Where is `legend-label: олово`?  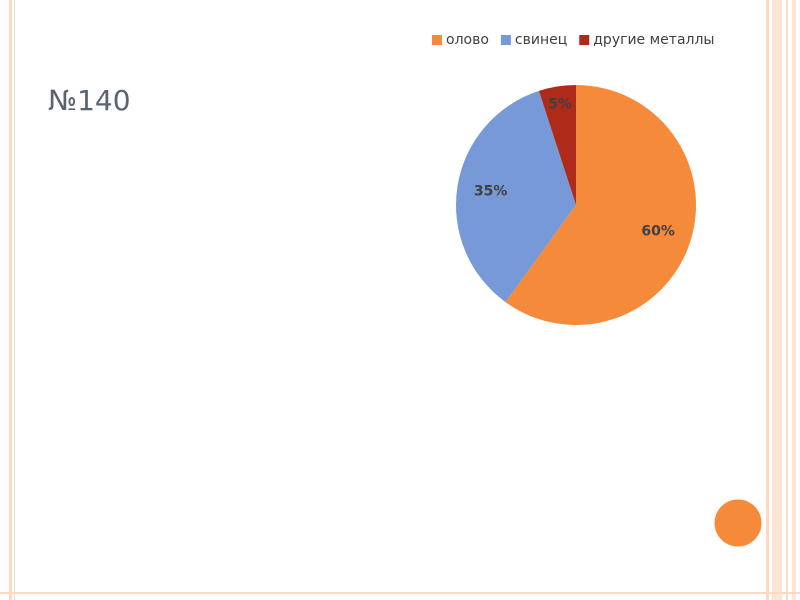
legend-label: олово is located at coordinates (467, 40).